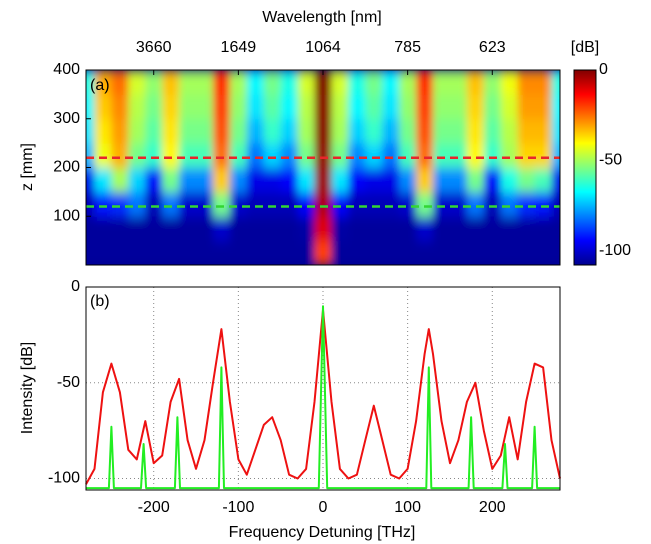 This screenshot has width=651, height=544. I want to click on x2-tick-label: 1064, so click(323, 47).